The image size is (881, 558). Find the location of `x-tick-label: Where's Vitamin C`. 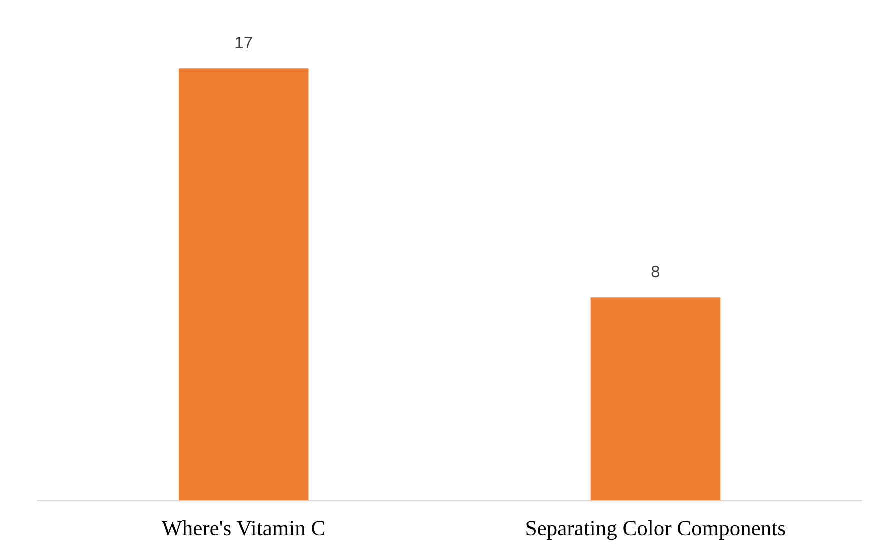

x-tick-label: Where's Vitamin C is located at coordinates (243, 528).